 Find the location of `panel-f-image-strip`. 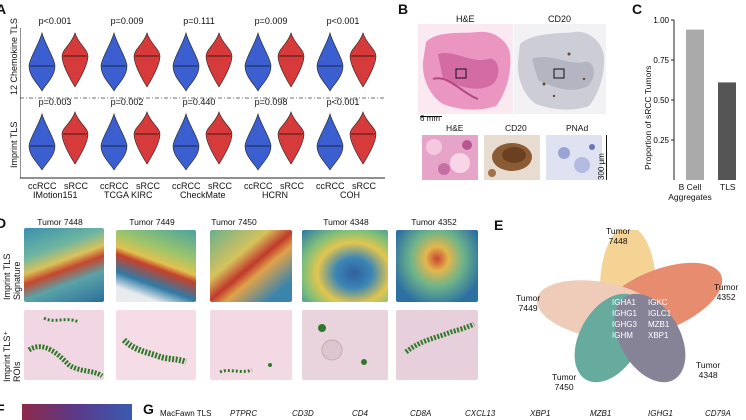

panel-f-image-strip is located at coordinates (77, 412).